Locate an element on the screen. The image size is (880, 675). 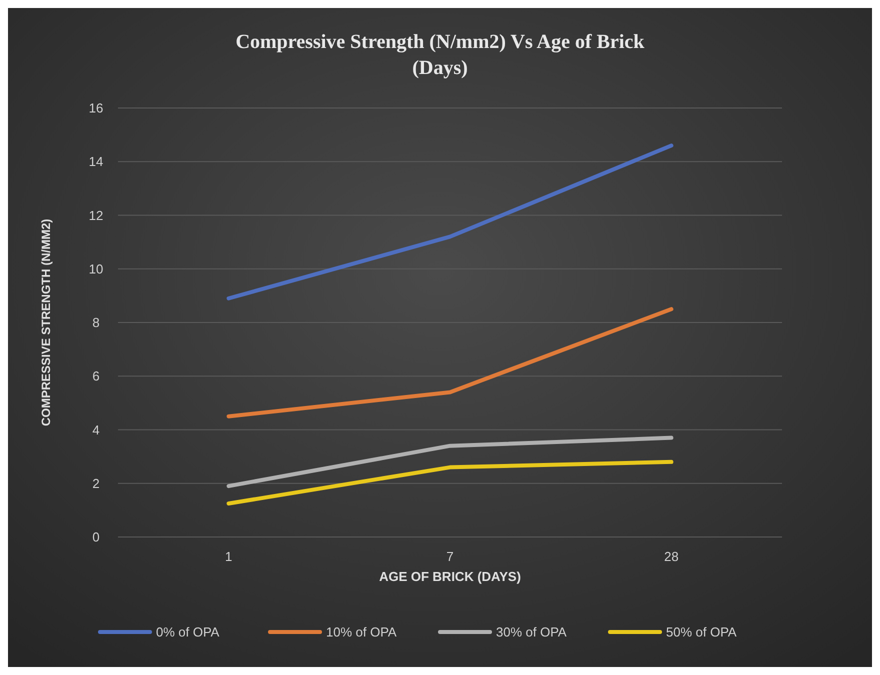
y-tick-label: 6 is located at coordinates (96, 376).